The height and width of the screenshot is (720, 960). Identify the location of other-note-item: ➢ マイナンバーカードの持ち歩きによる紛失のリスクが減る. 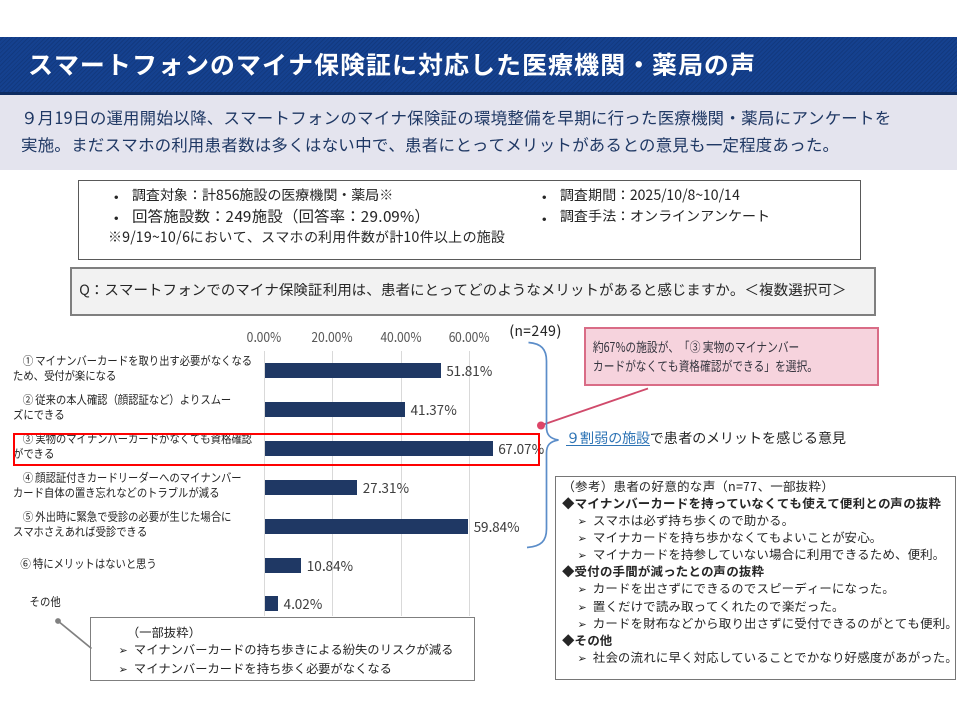
(286, 649).